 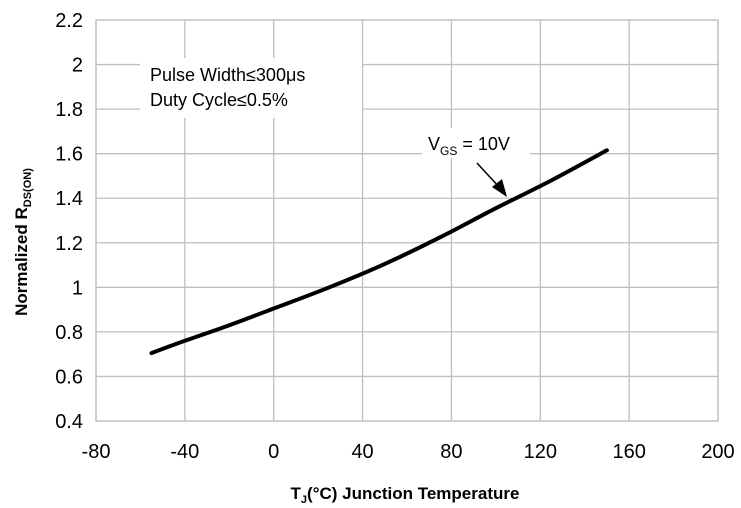 What do you see at coordinates (69, 110) in the screenshot?
I see `y-tick-label: 1.8` at bounding box center [69, 110].